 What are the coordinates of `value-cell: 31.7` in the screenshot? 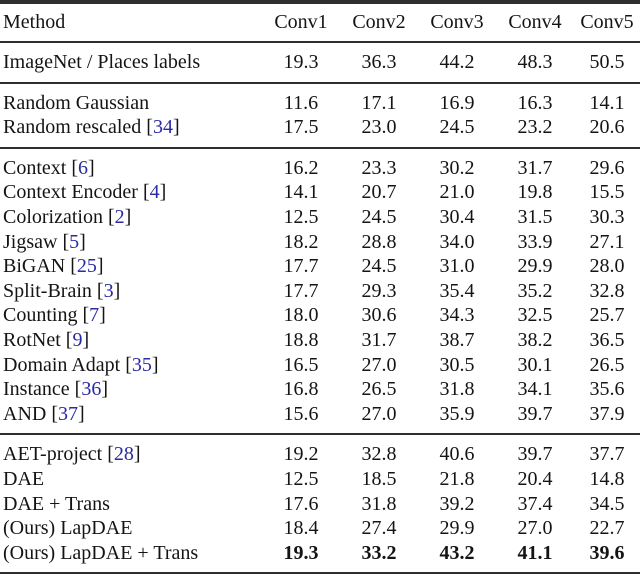 It's located at (379, 339).